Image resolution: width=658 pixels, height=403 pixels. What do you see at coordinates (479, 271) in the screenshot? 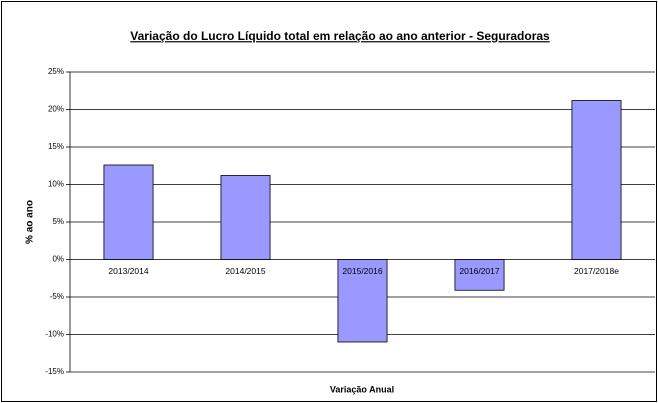
I see `x-tick-label: 2016/2017` at bounding box center [479, 271].